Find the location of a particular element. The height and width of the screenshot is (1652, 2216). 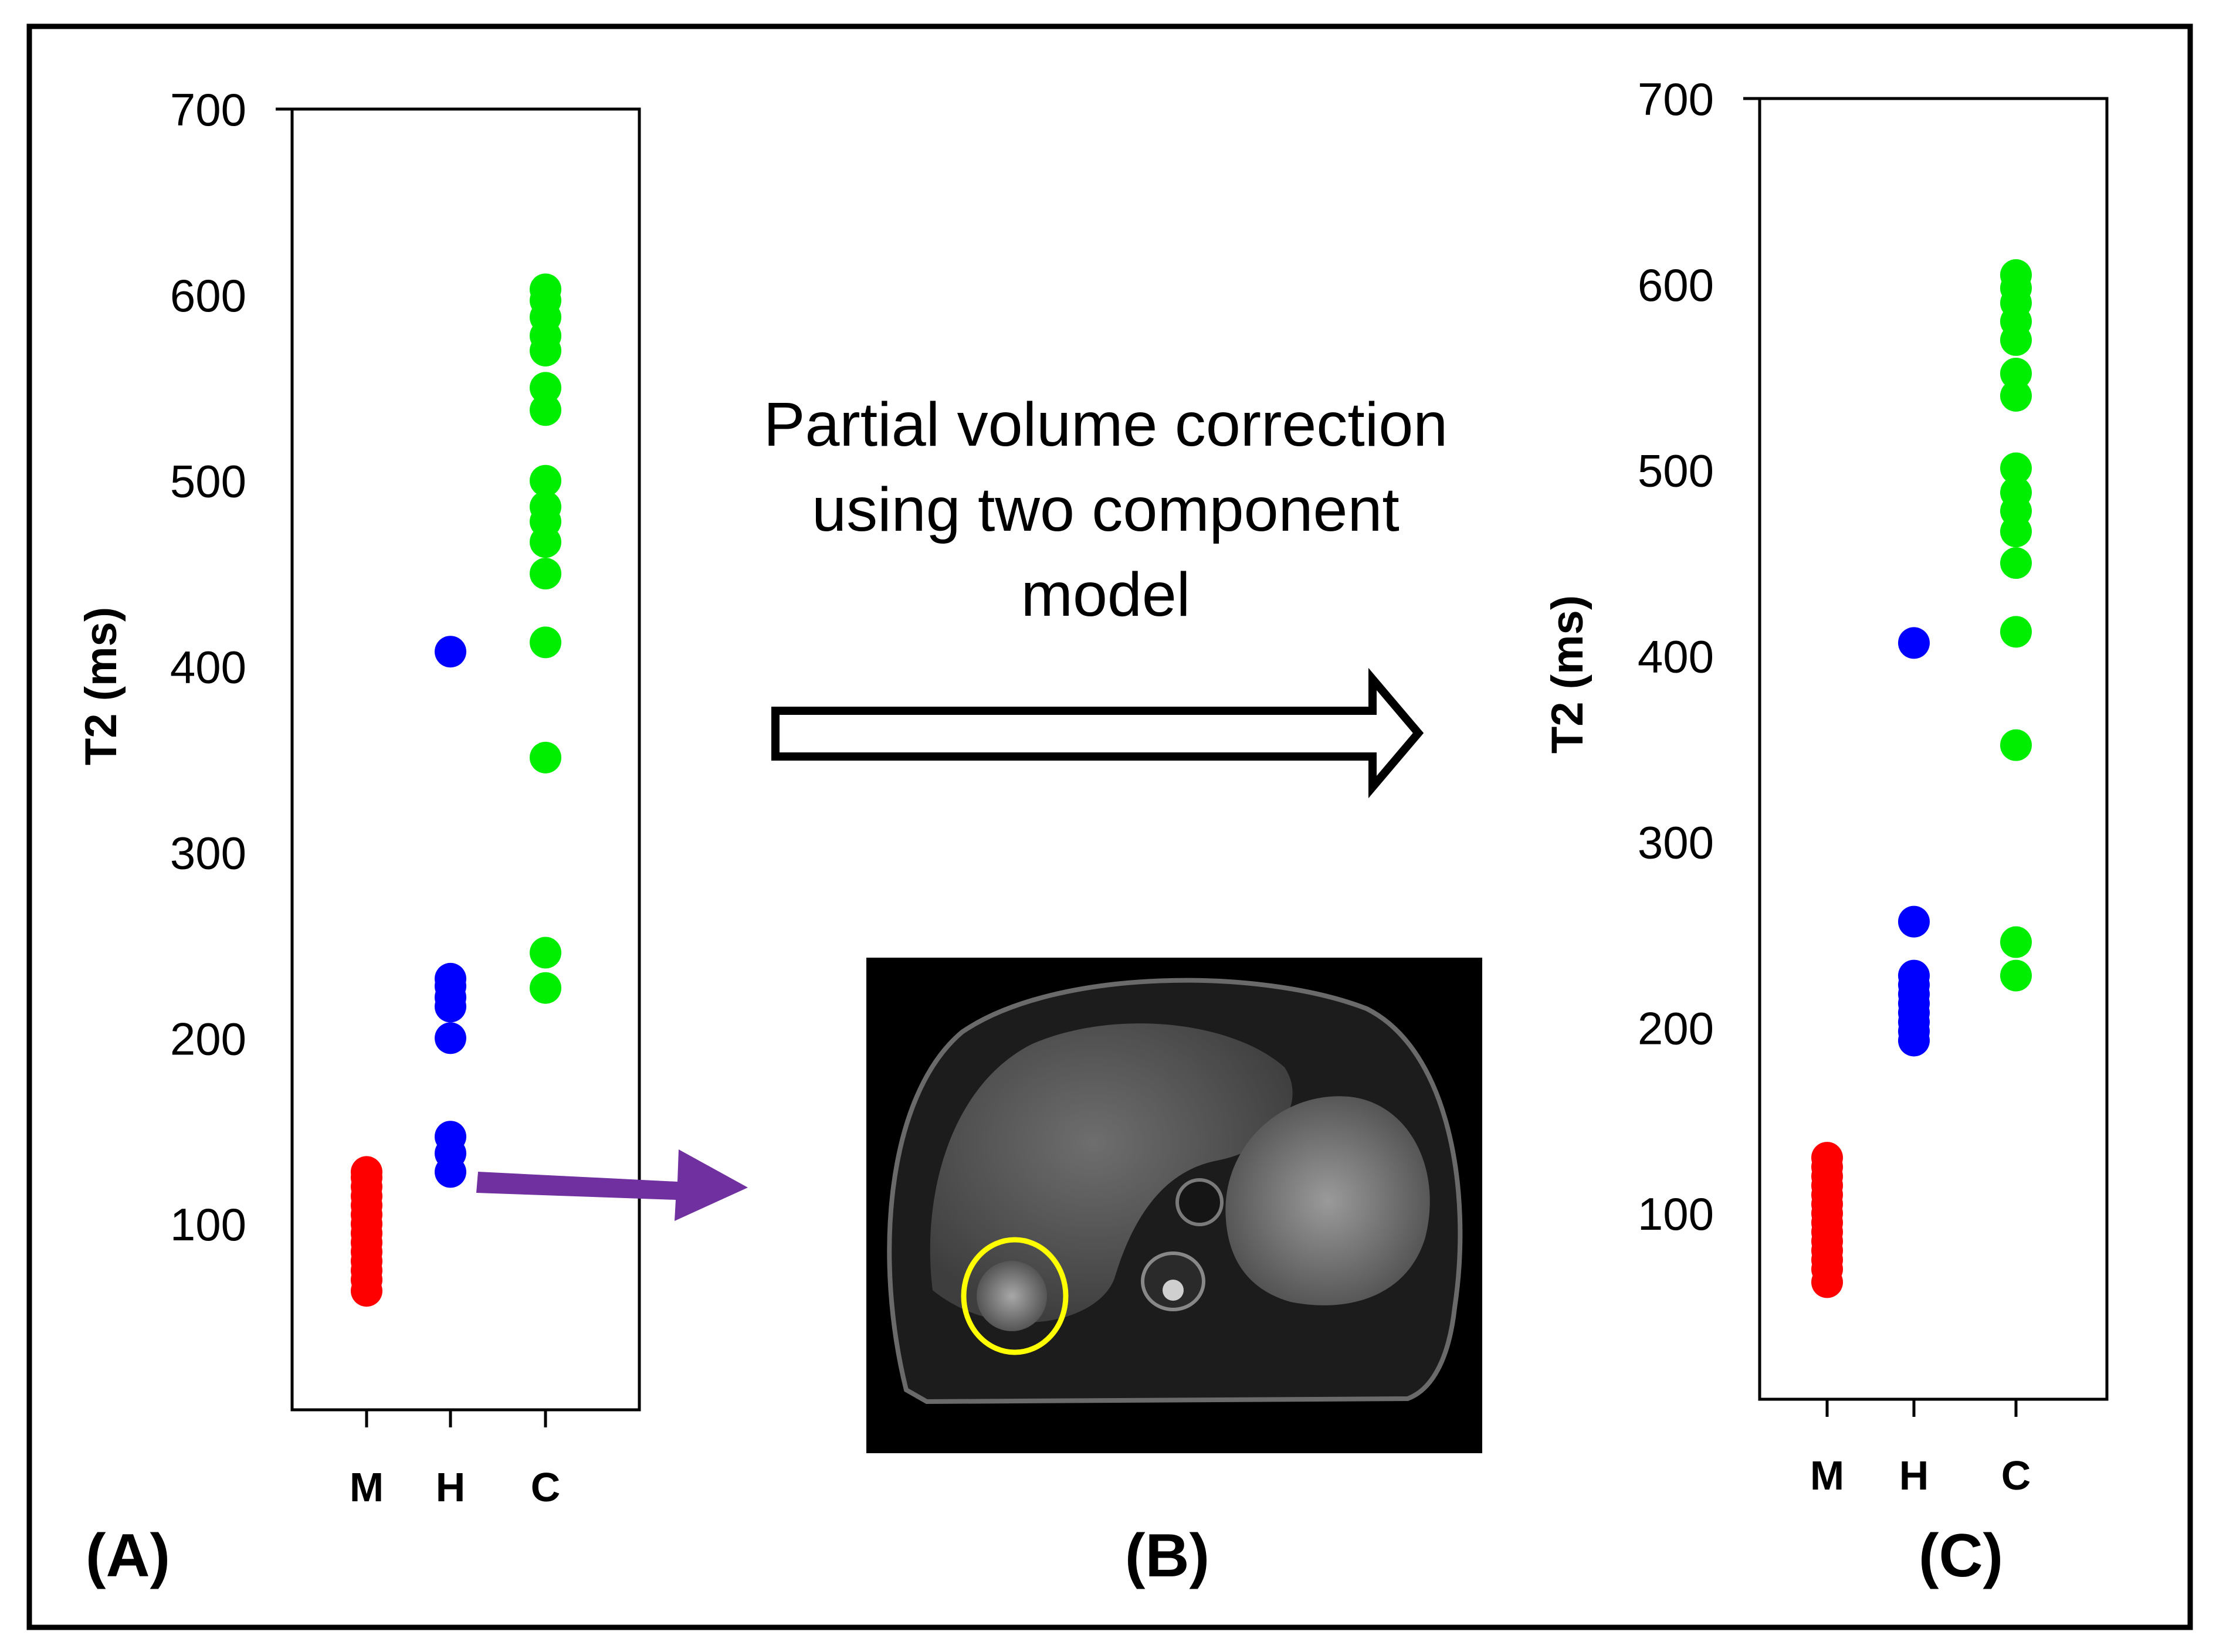

panel-label-a: (A) is located at coordinates (128, 1556).